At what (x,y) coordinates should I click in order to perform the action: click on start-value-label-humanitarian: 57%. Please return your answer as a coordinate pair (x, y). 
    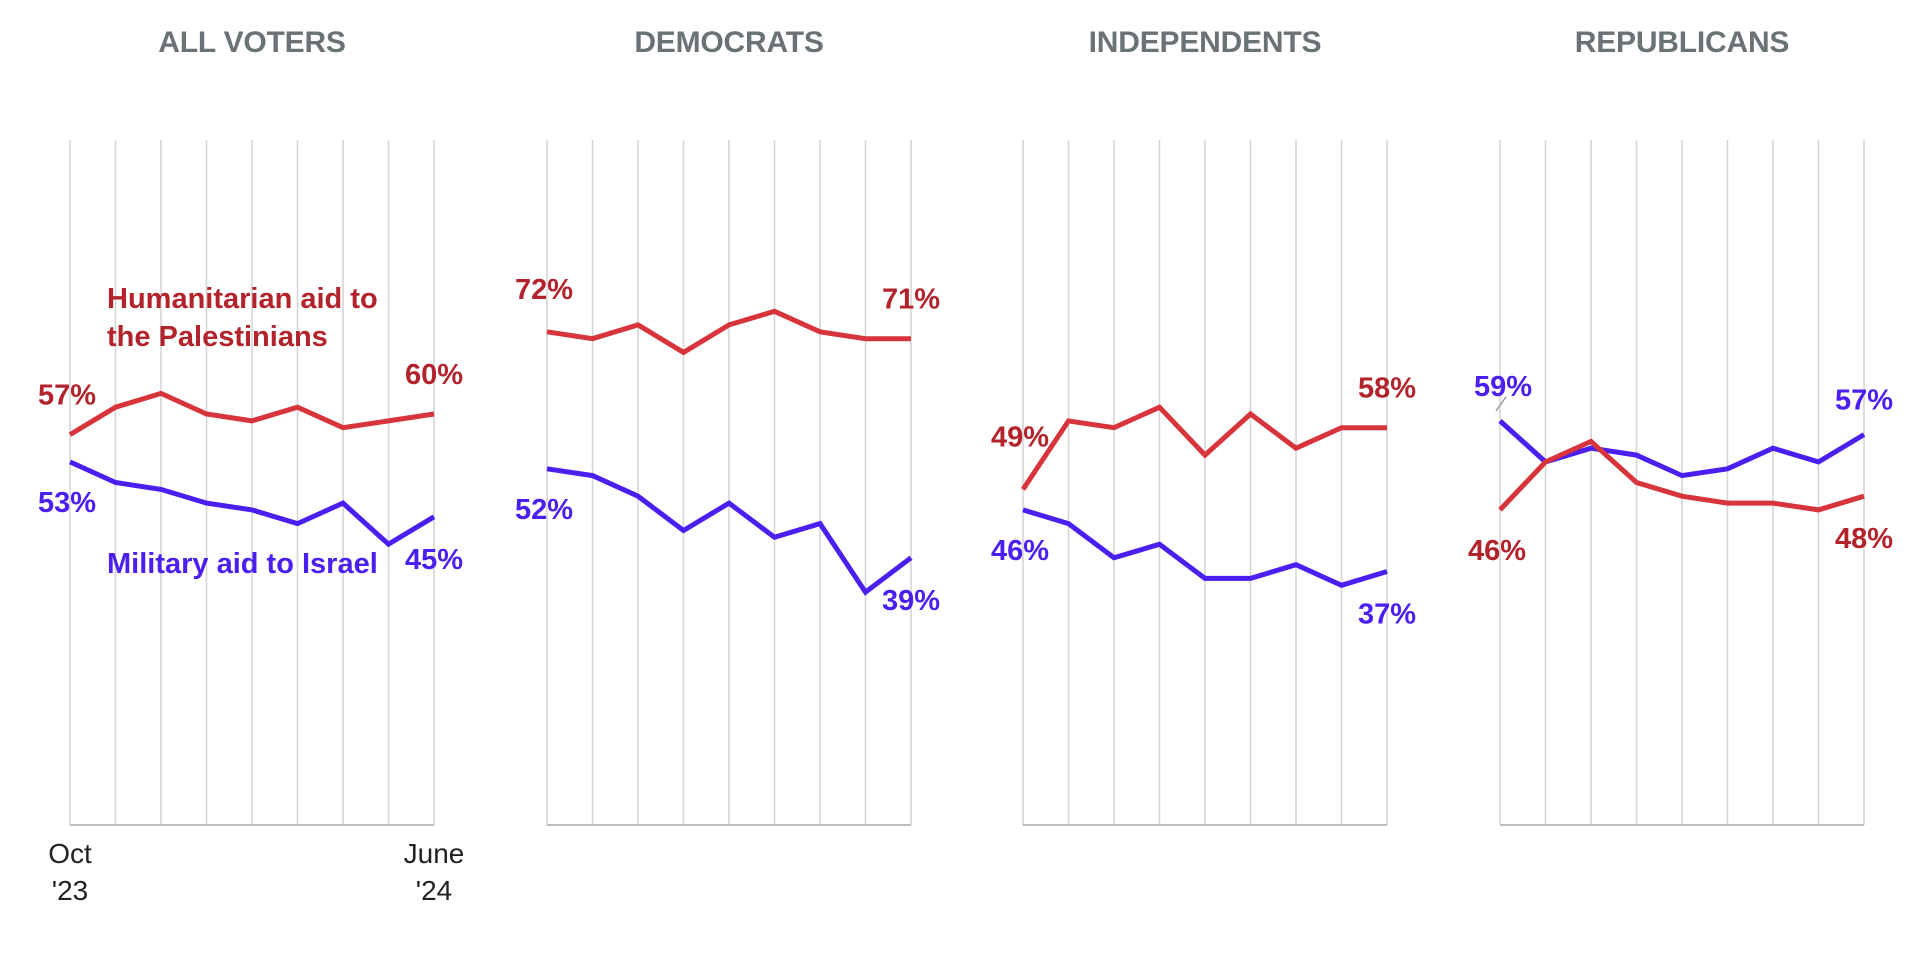
    Looking at the image, I should click on (67, 396).